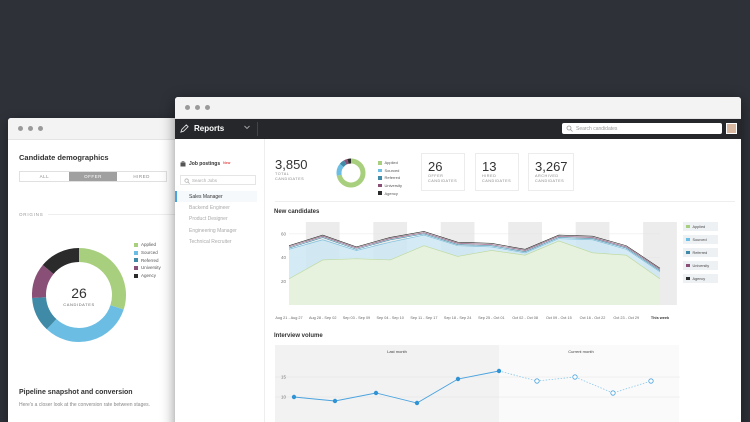  I want to click on job-list-item: Engineering Manager, so click(213, 230).